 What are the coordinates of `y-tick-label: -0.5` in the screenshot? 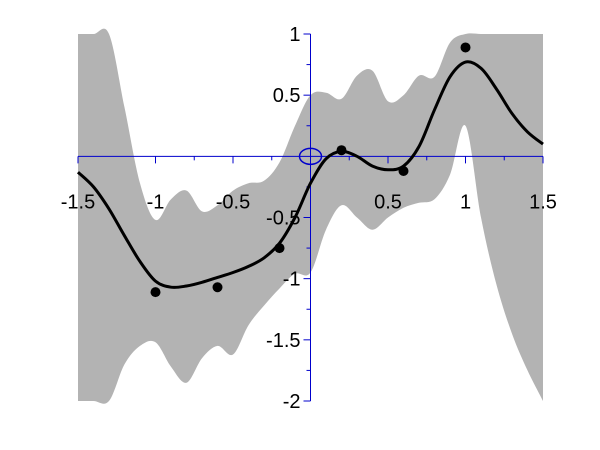 It's located at (283, 219).